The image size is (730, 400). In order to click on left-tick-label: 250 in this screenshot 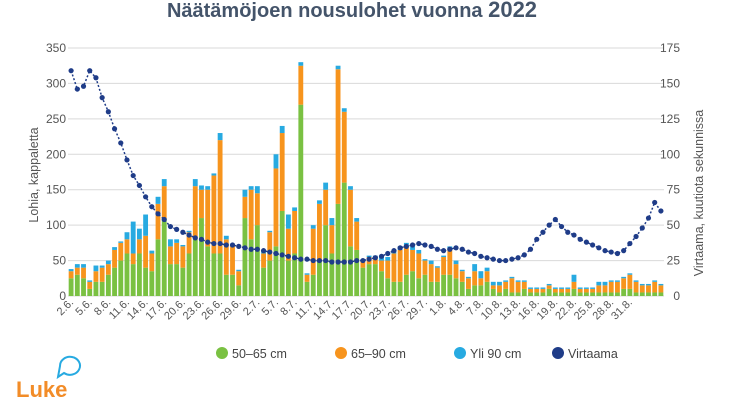, I will do `click(56, 119)`.